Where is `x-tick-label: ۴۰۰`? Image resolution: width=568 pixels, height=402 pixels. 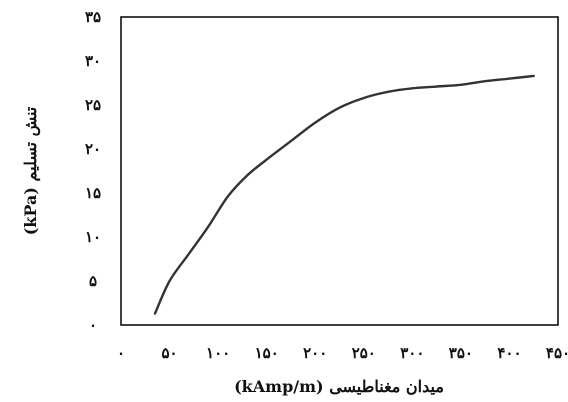 x-tick-label: ۴۰۰ is located at coordinates (509, 353).